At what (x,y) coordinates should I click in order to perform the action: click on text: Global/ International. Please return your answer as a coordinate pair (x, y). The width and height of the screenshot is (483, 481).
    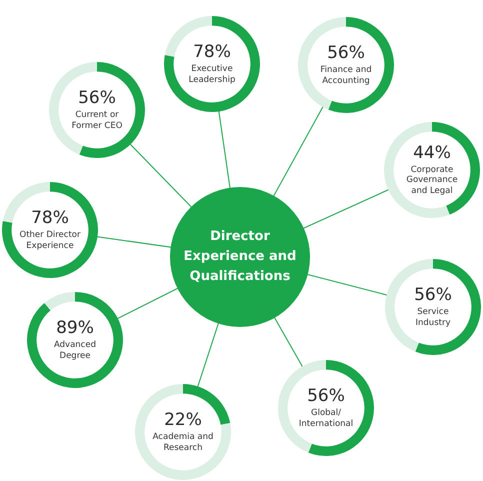
    Looking at the image, I should click on (326, 418).